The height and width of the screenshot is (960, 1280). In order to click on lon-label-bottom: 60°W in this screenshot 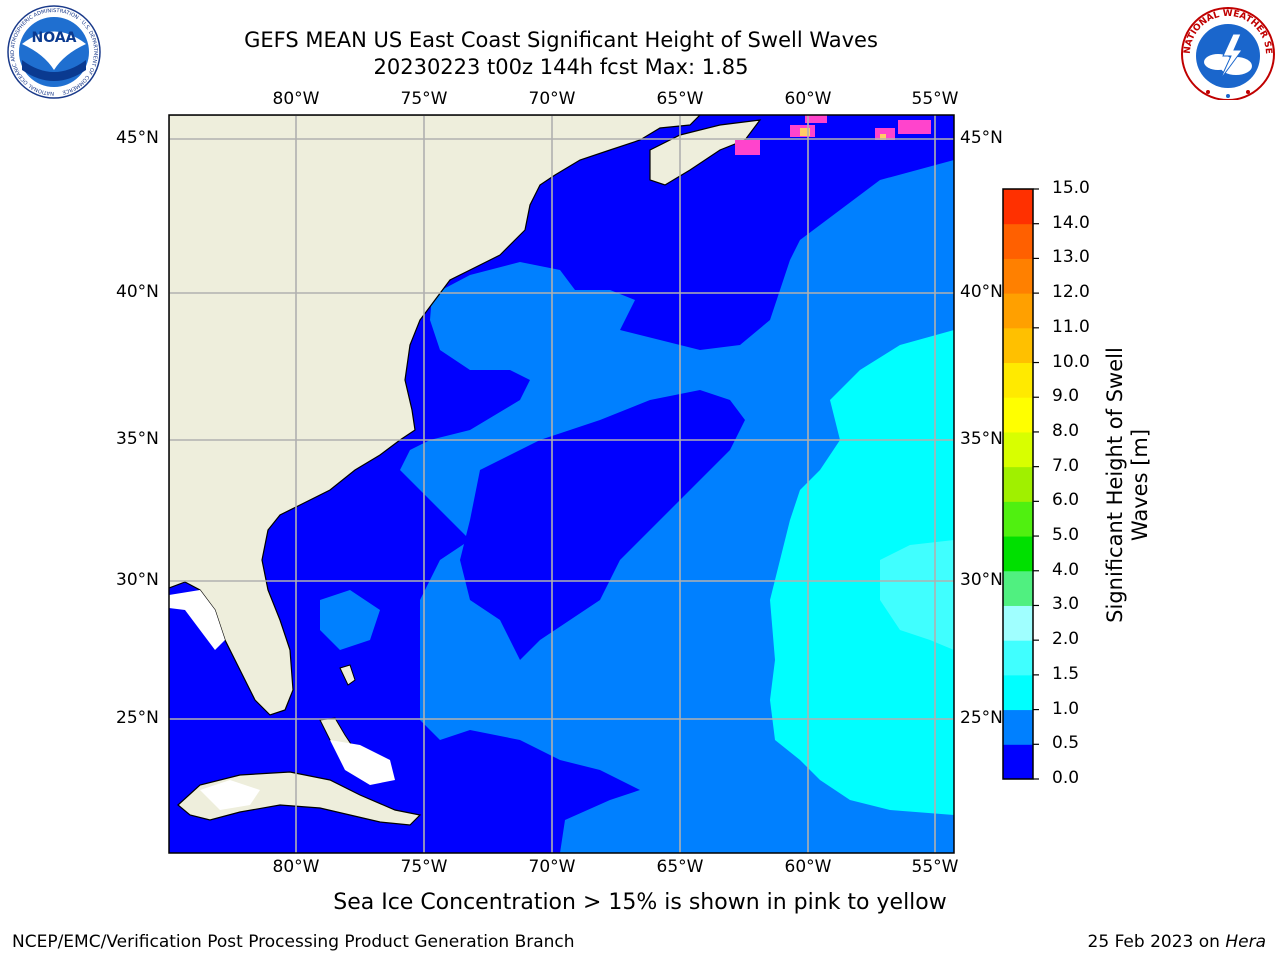, I will do `click(808, 867)`.